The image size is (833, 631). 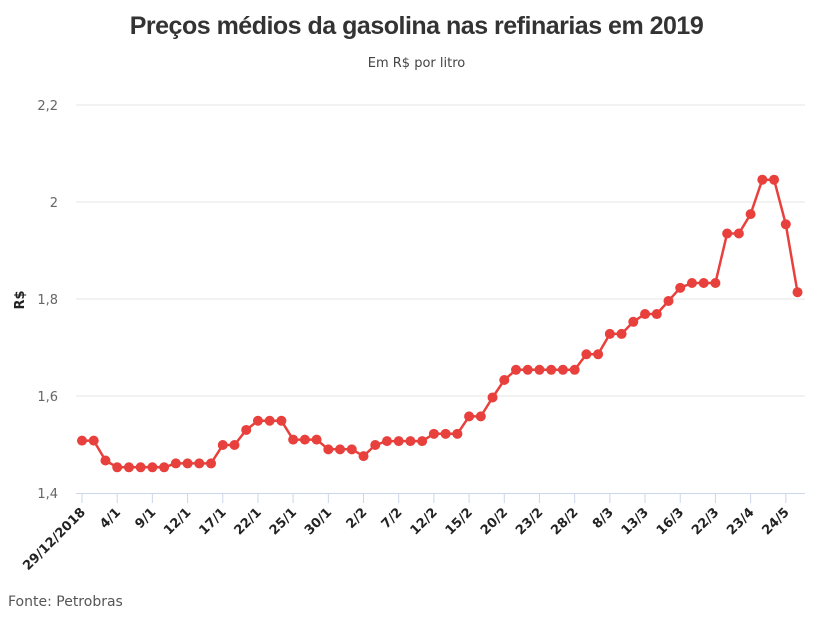 I want to click on x-tick-label: 25/1, so click(x=283, y=521).